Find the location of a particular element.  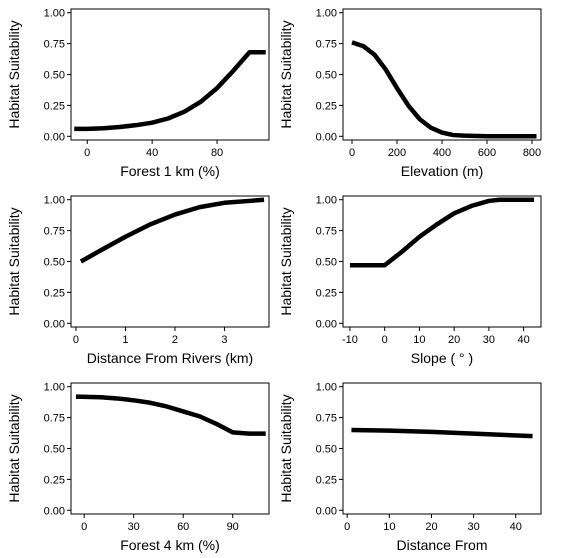

x-axis-title: Distance From Rivers (km) is located at coordinates (170, 358).